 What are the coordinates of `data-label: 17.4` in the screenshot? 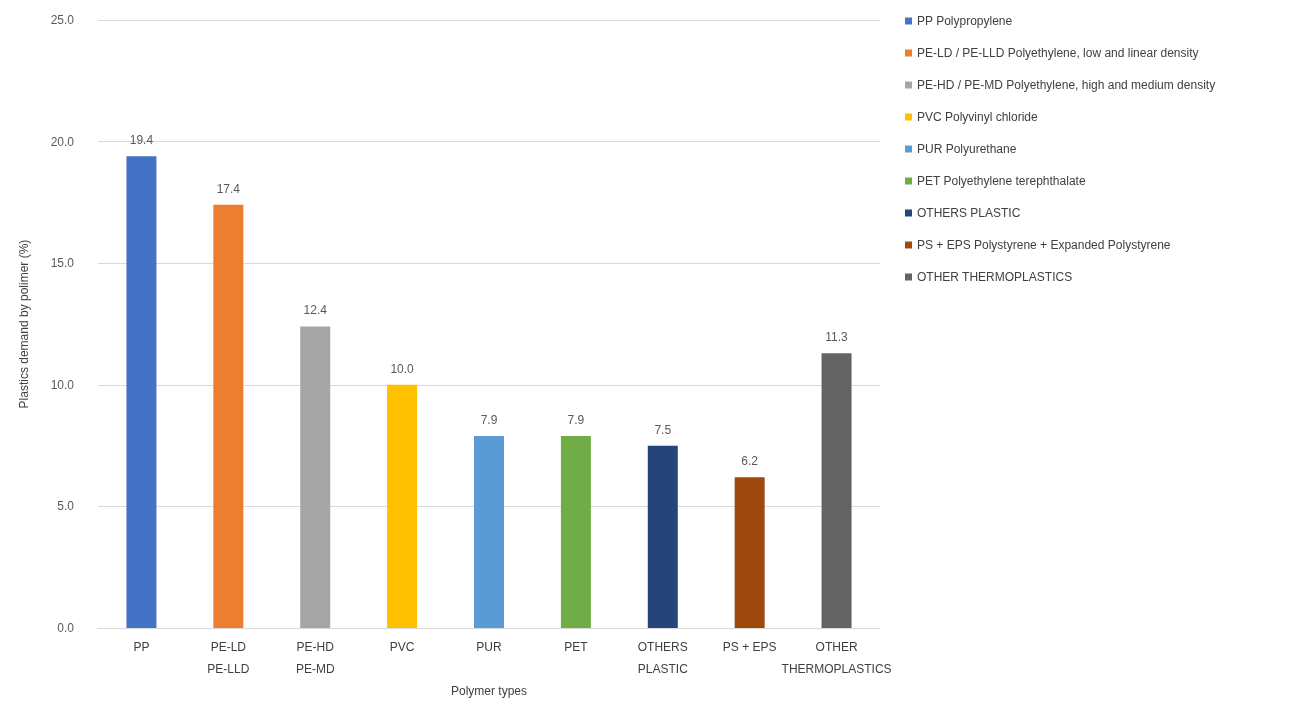 It's located at (228, 188).